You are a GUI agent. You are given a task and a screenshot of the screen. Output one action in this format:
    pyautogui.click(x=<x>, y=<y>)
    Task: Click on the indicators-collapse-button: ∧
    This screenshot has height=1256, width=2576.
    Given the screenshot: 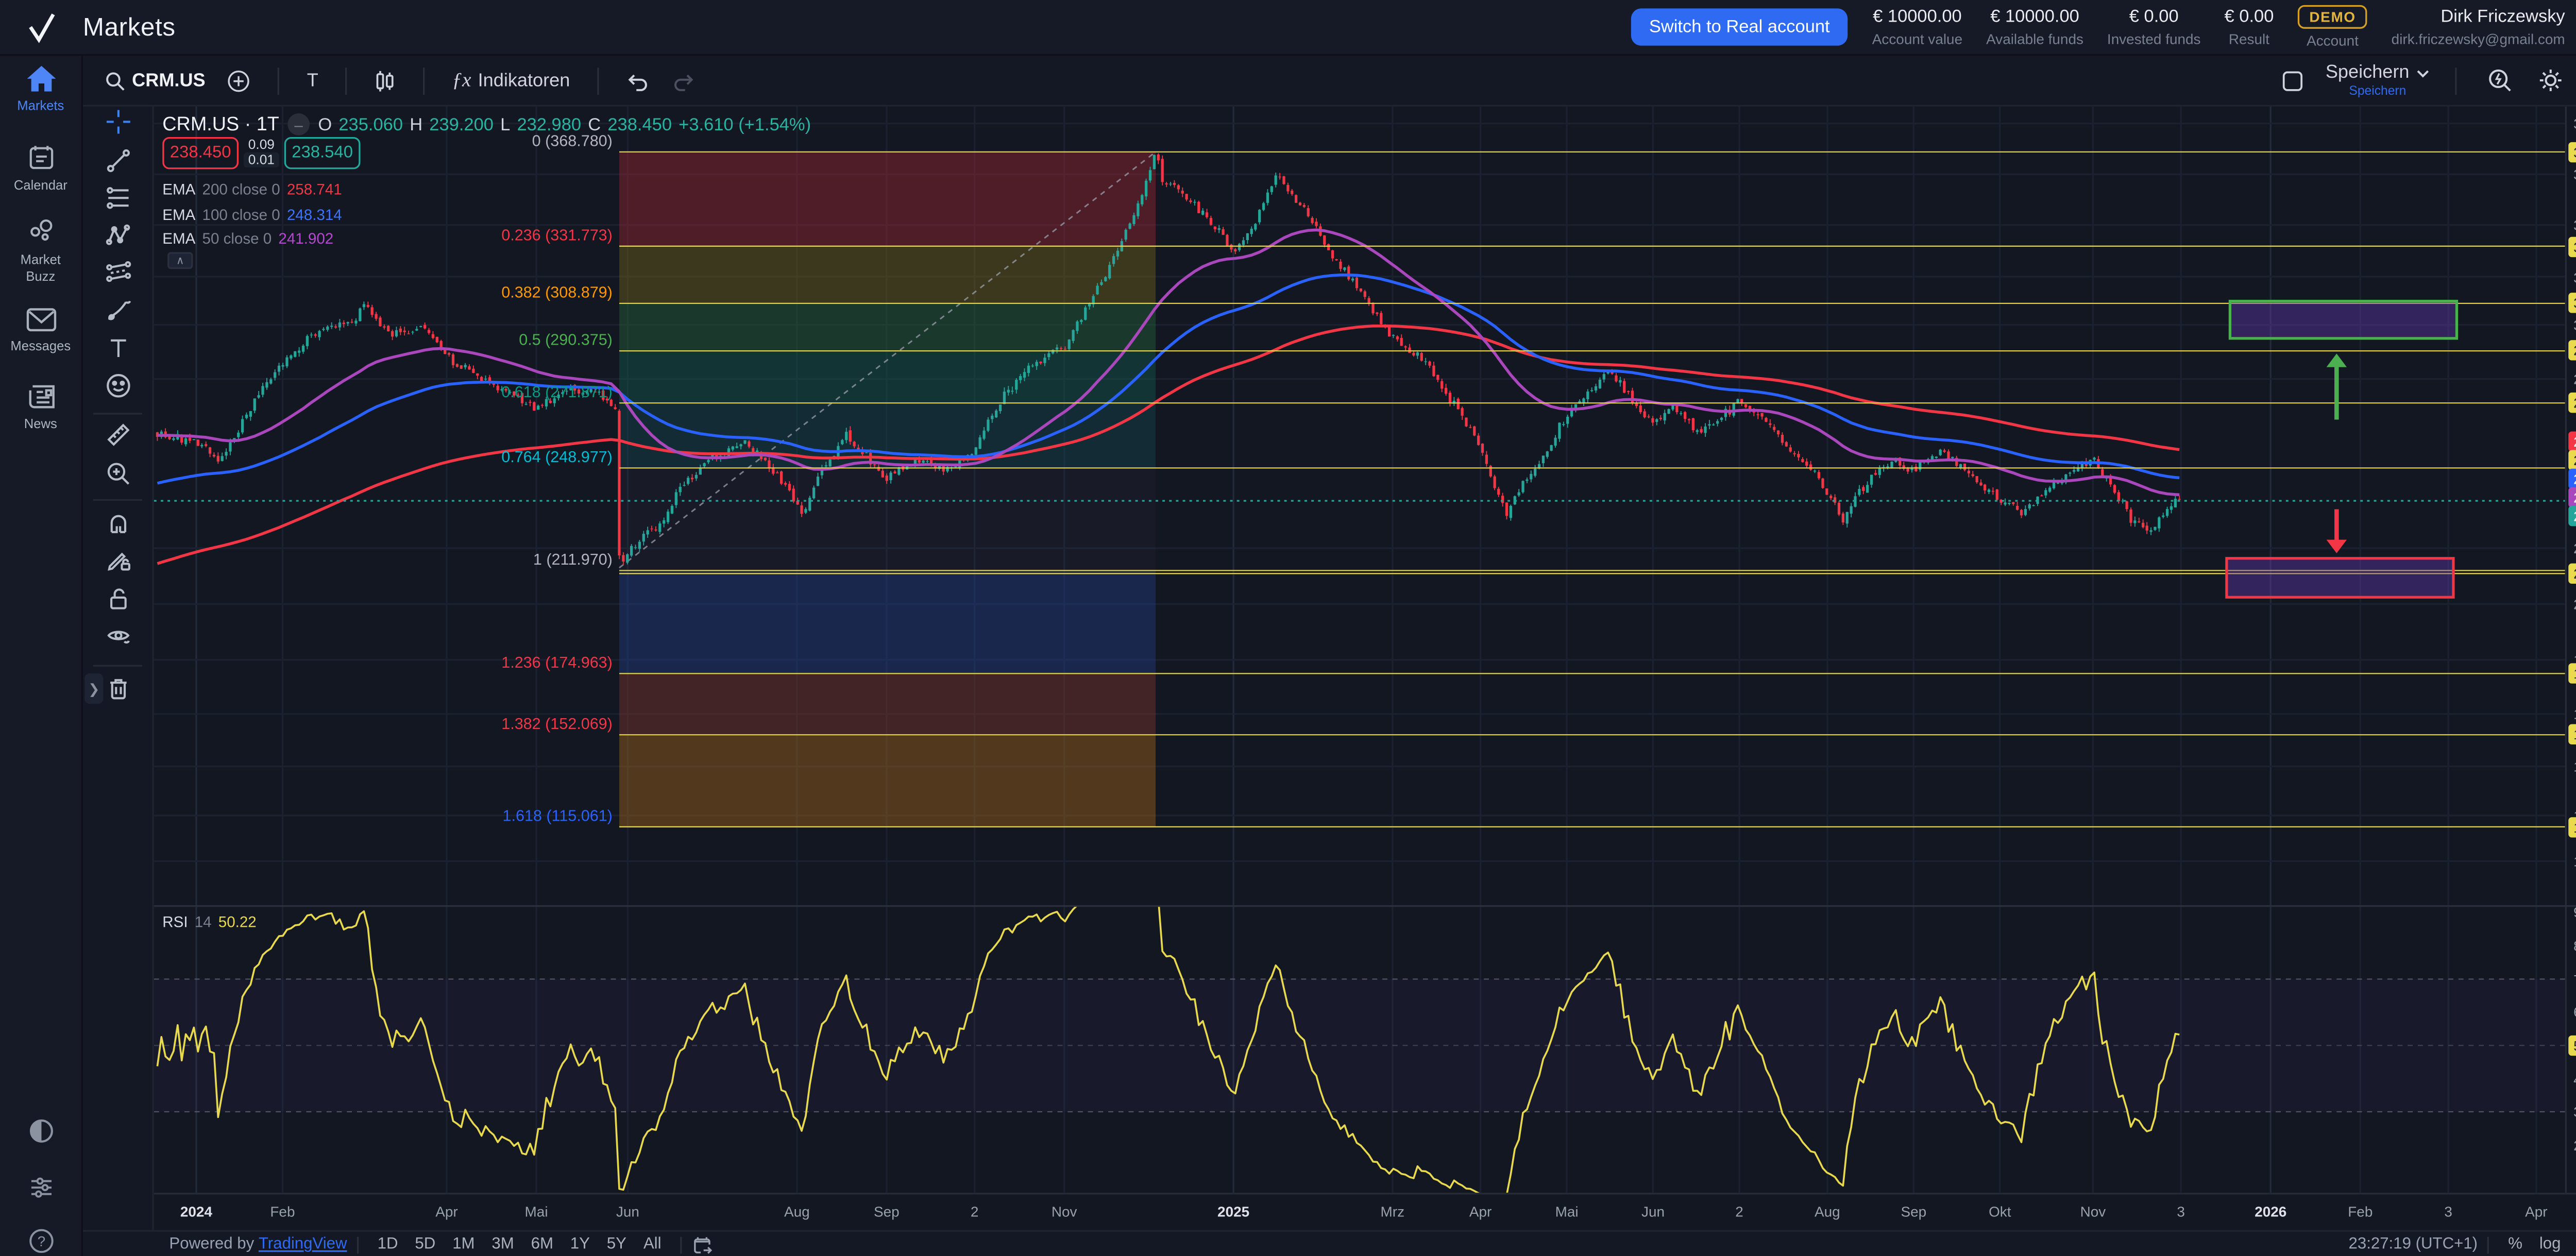 What is the action you would take?
    pyautogui.click(x=180, y=260)
    